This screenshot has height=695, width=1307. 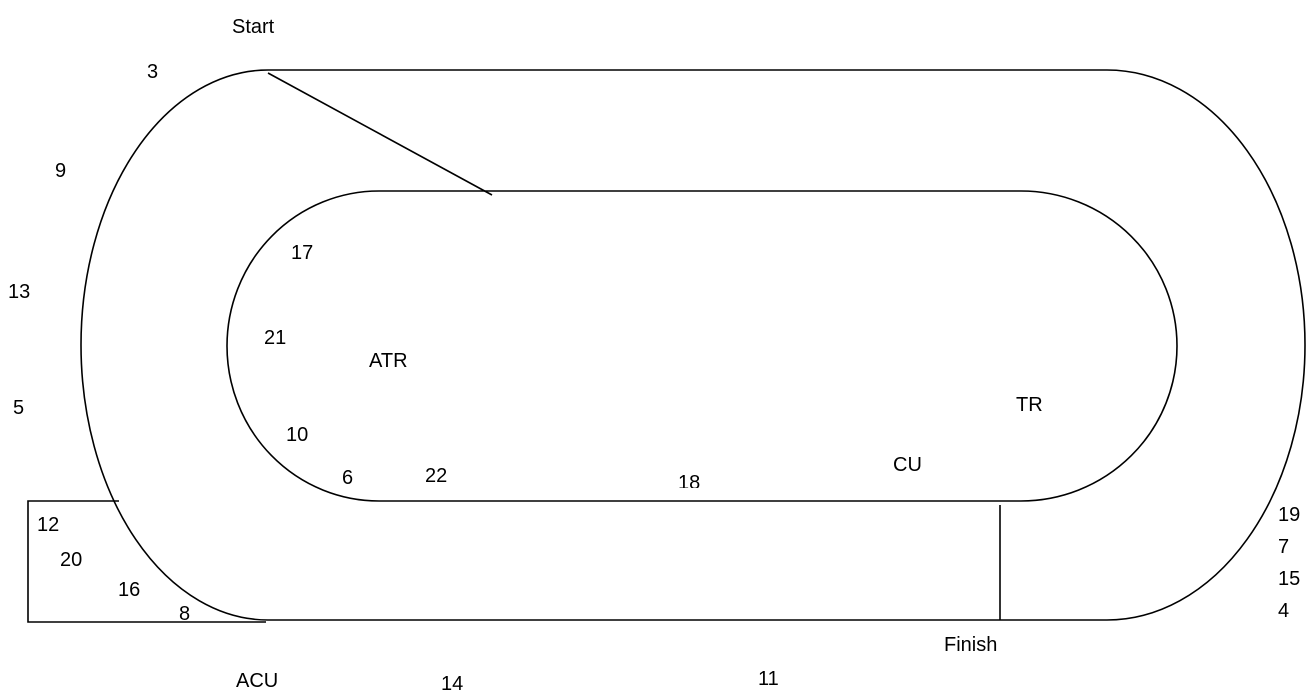 What do you see at coordinates (436, 476) in the screenshot?
I see `number-22: 22` at bounding box center [436, 476].